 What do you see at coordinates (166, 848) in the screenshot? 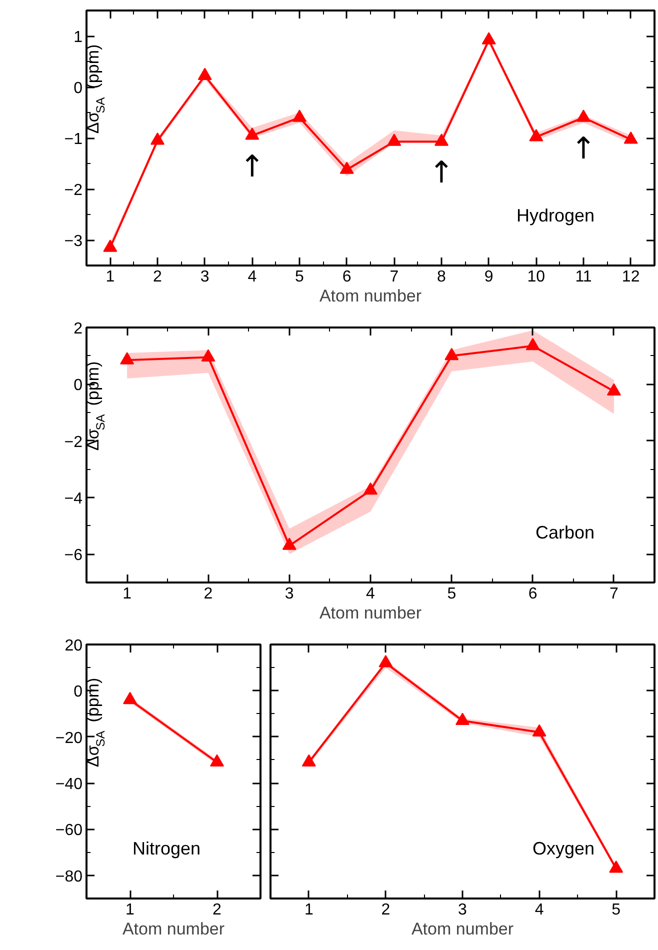
I see `annotation: Nitrogen` at bounding box center [166, 848].